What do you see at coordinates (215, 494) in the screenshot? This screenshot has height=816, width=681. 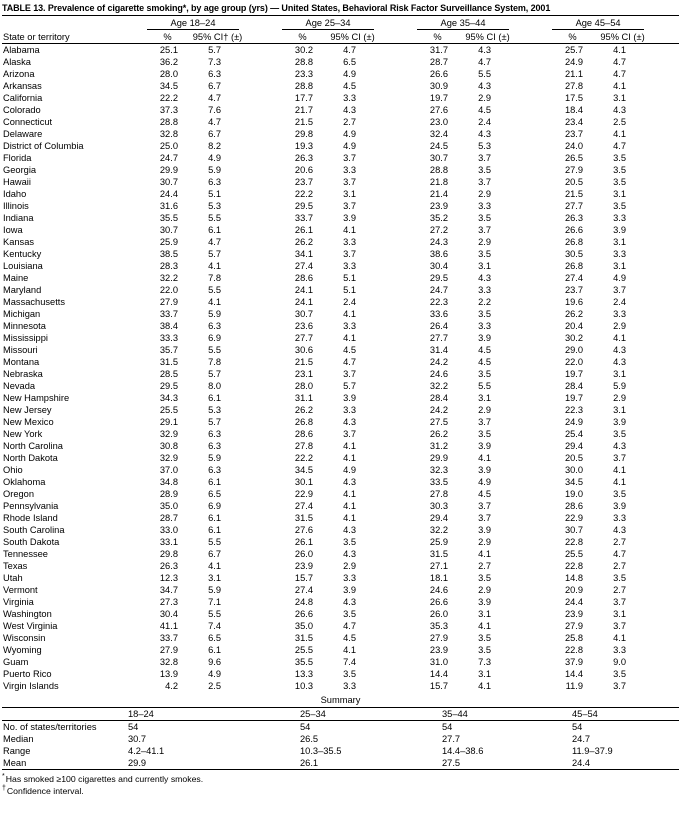 I see `ci-cell: 6.5` at bounding box center [215, 494].